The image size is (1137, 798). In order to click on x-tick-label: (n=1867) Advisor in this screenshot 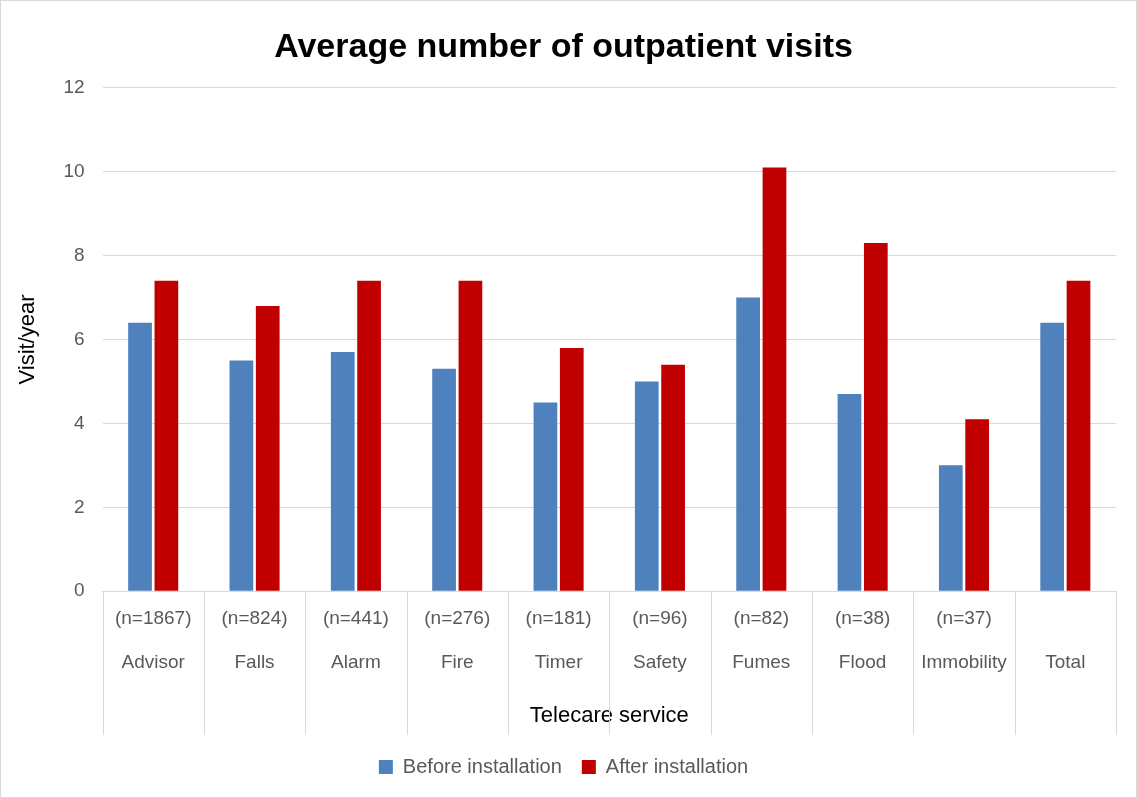, I will do `click(153, 639)`.